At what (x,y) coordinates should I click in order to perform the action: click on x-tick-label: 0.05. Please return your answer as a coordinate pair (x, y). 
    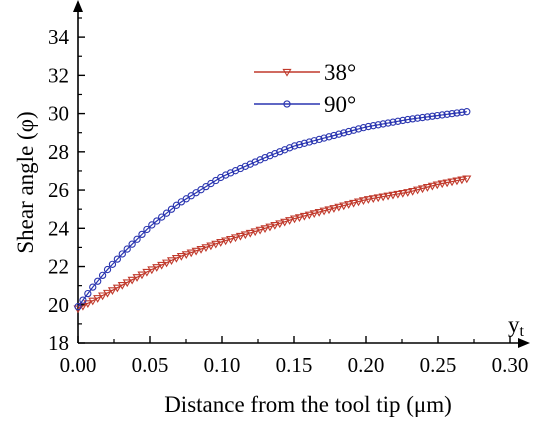
    Looking at the image, I should click on (150, 365).